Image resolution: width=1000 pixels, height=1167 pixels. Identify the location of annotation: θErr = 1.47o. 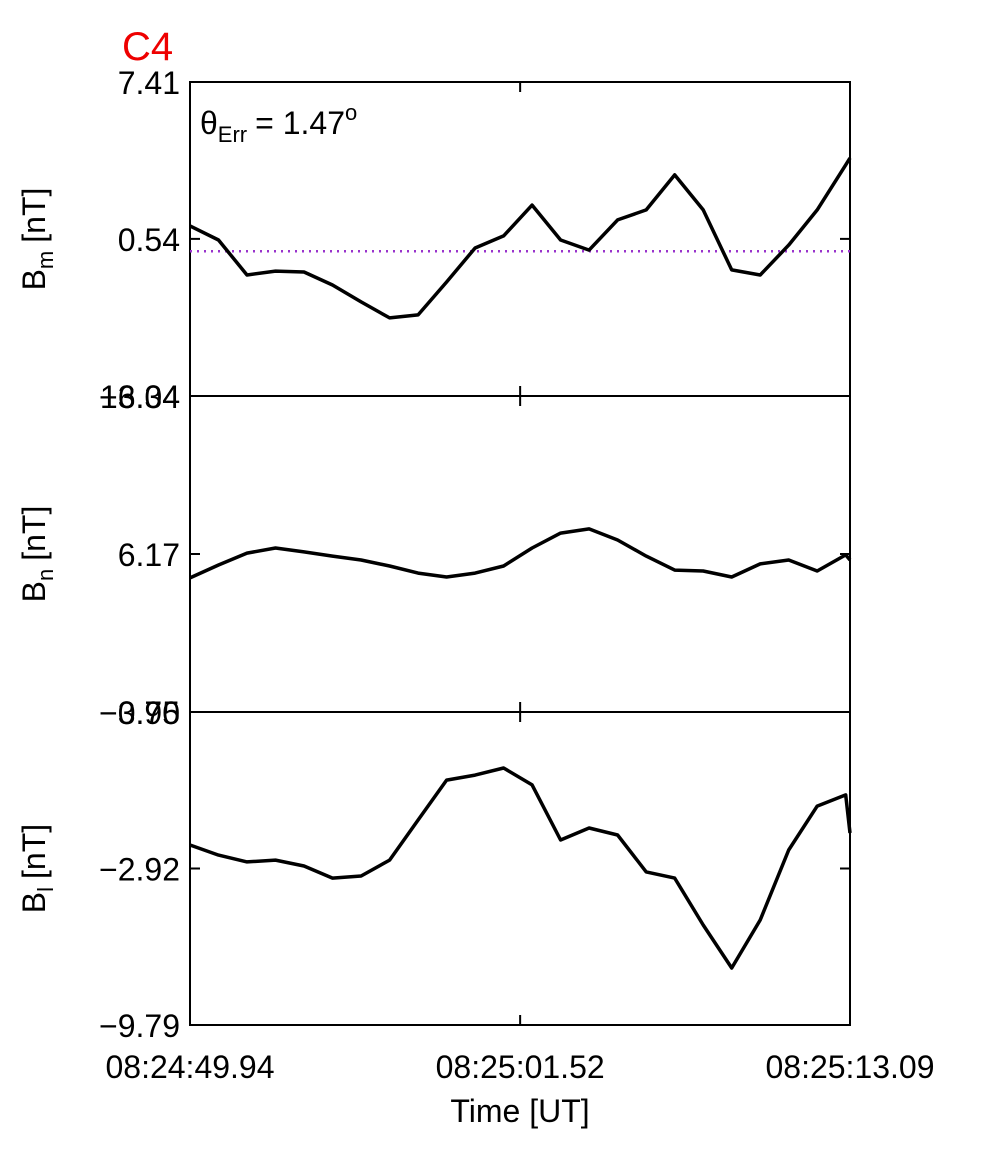
(278, 123).